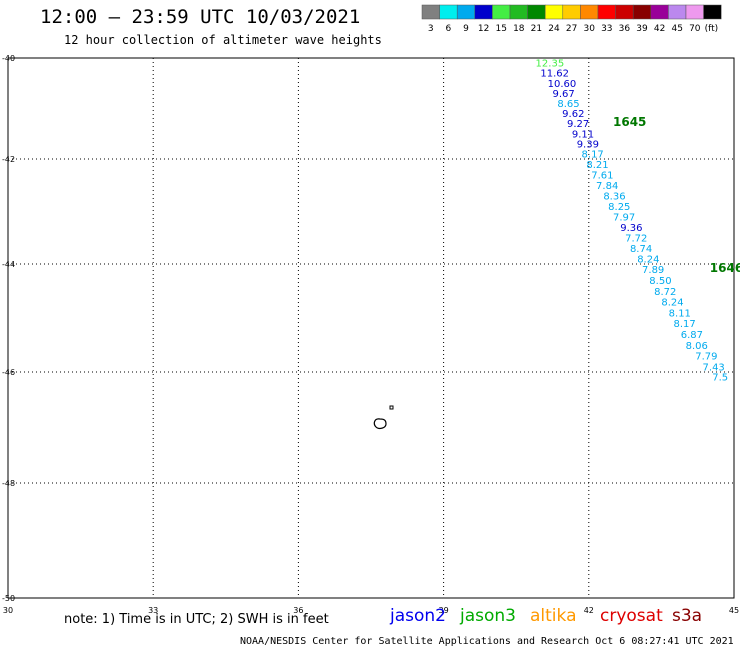 This screenshot has height=650, width=740. I want to click on satellite-jason2-label: jason2, so click(418, 616).